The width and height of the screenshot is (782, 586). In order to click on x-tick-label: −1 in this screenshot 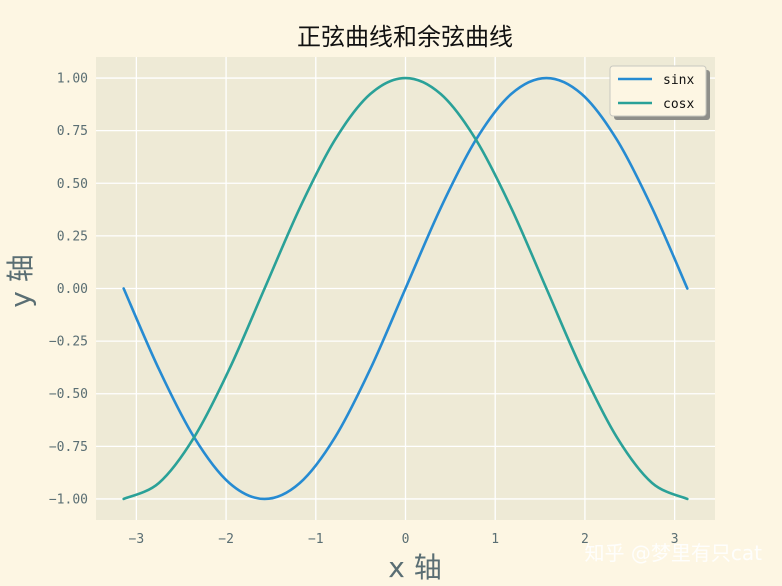, I will do `click(316, 539)`.